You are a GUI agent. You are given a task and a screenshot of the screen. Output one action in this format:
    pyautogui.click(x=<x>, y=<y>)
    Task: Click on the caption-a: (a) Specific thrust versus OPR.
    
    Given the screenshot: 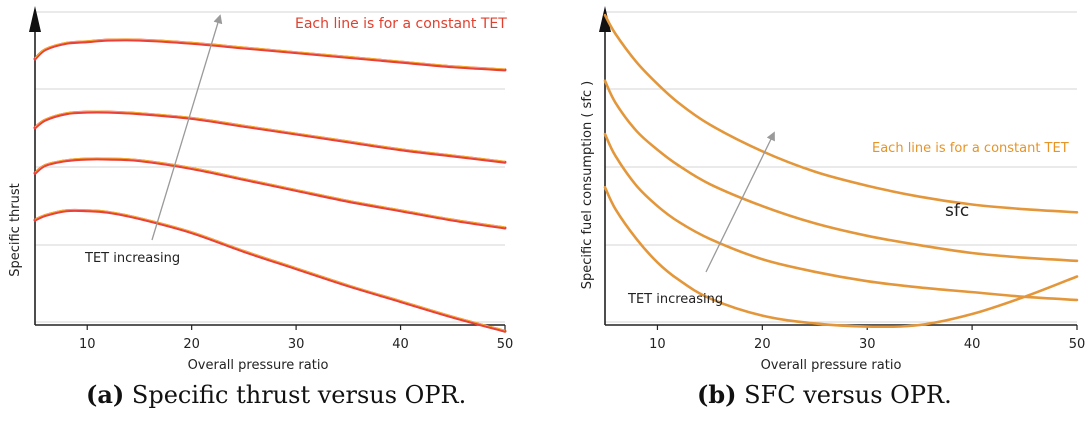 What is the action you would take?
    pyautogui.click(x=276, y=394)
    